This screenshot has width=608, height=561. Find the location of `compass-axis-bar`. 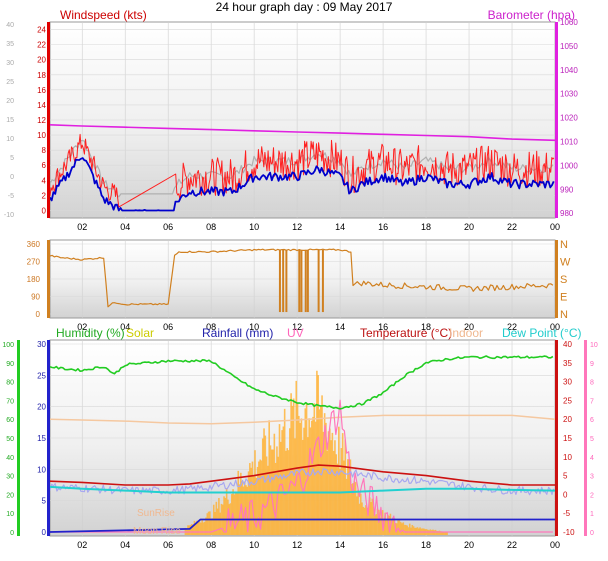

compass-axis-bar is located at coordinates (556, 279).